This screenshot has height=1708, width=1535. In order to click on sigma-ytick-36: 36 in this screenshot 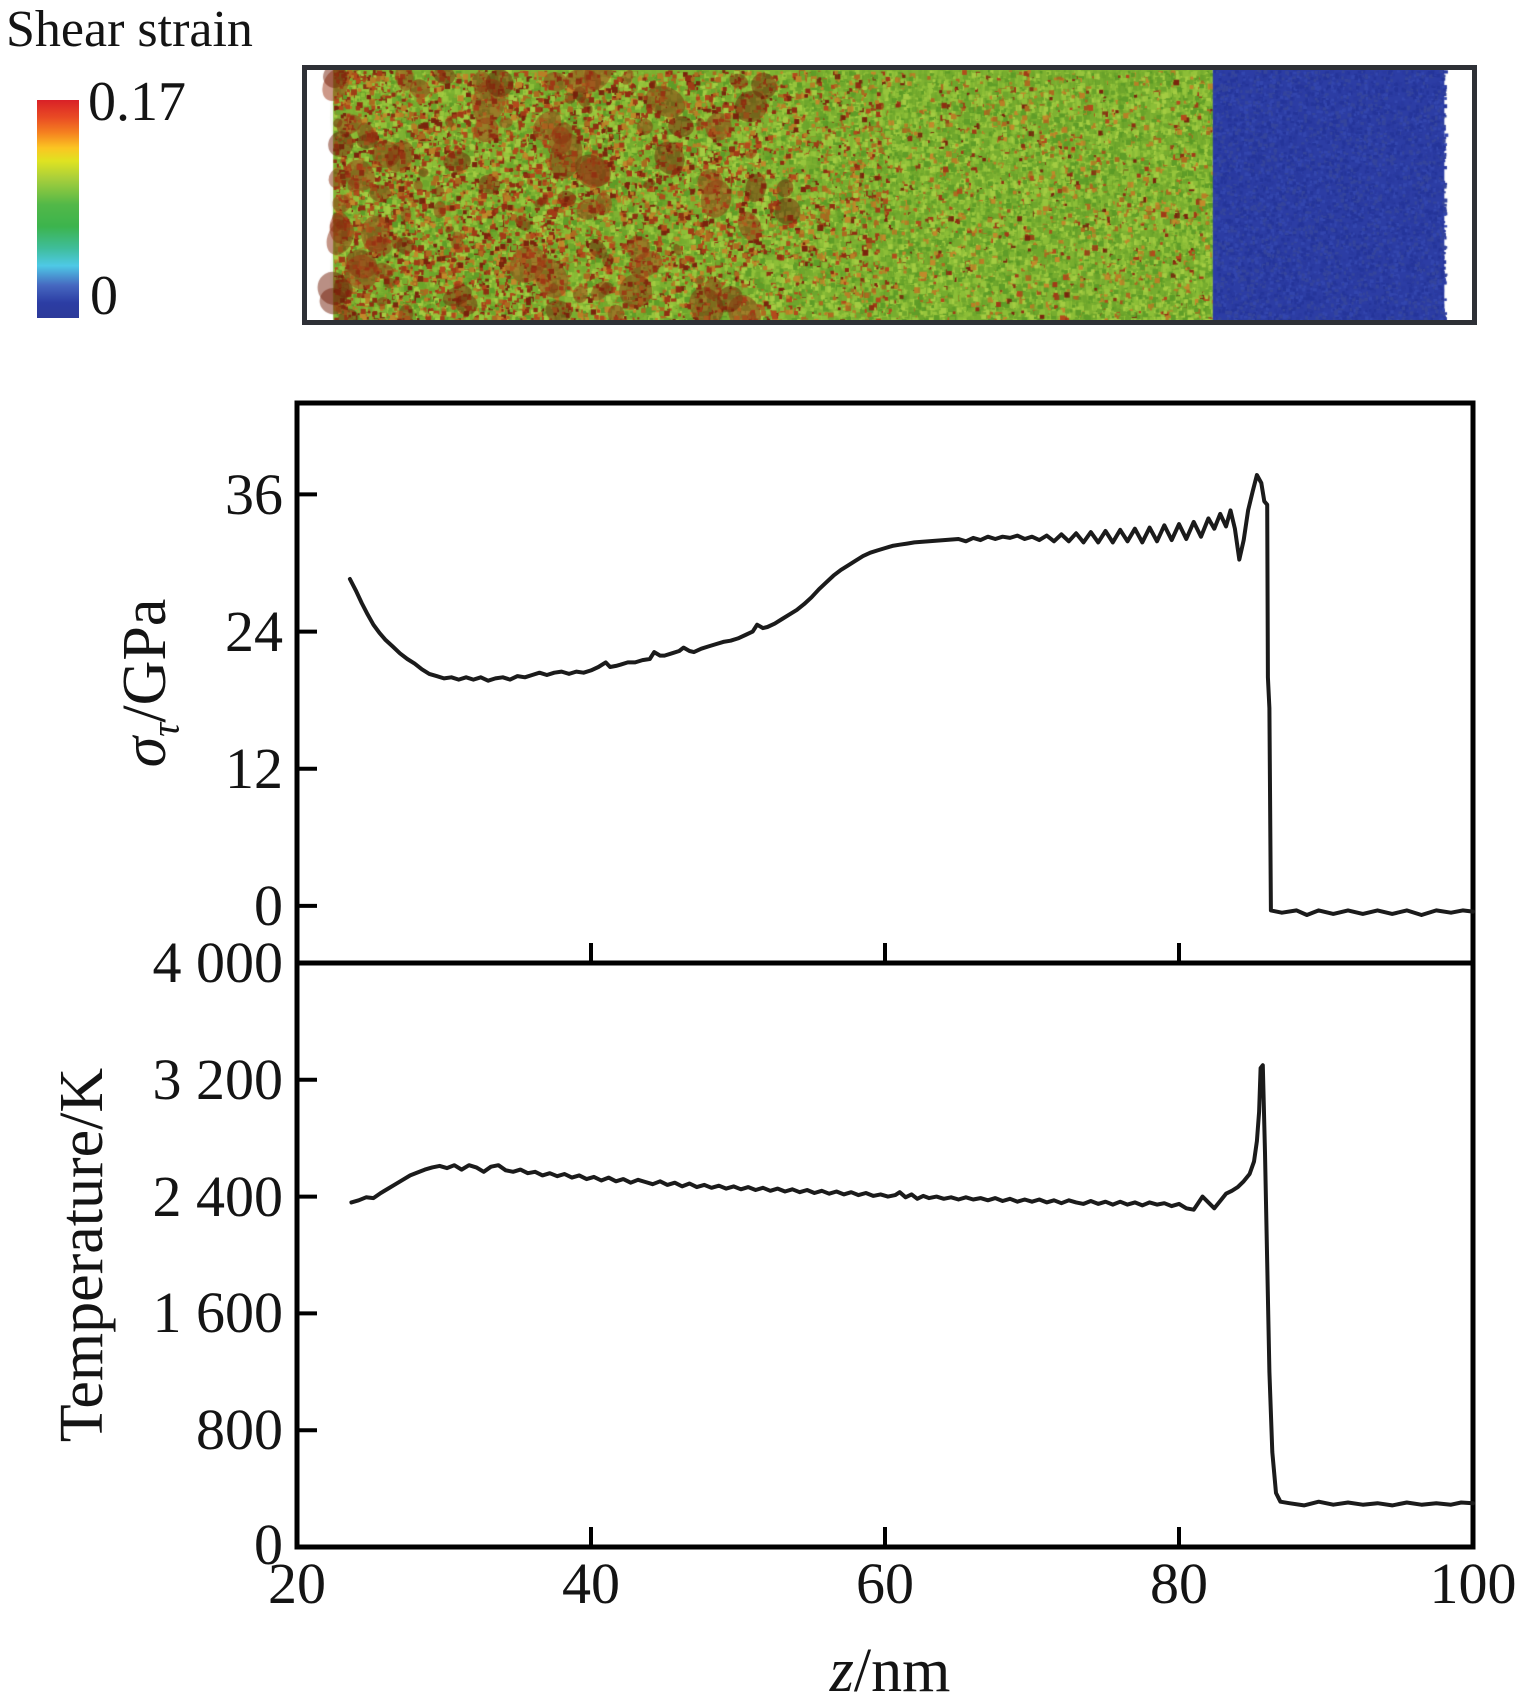, I will do `click(254, 494)`.